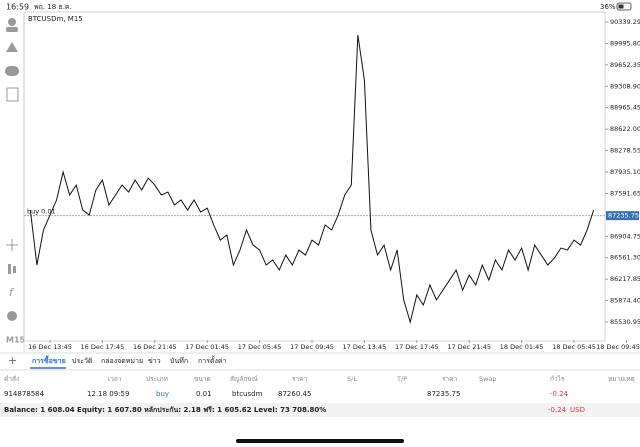 The image size is (640, 447). What do you see at coordinates (12, 316) in the screenshot?
I see `objects-icon` at bounding box center [12, 316].